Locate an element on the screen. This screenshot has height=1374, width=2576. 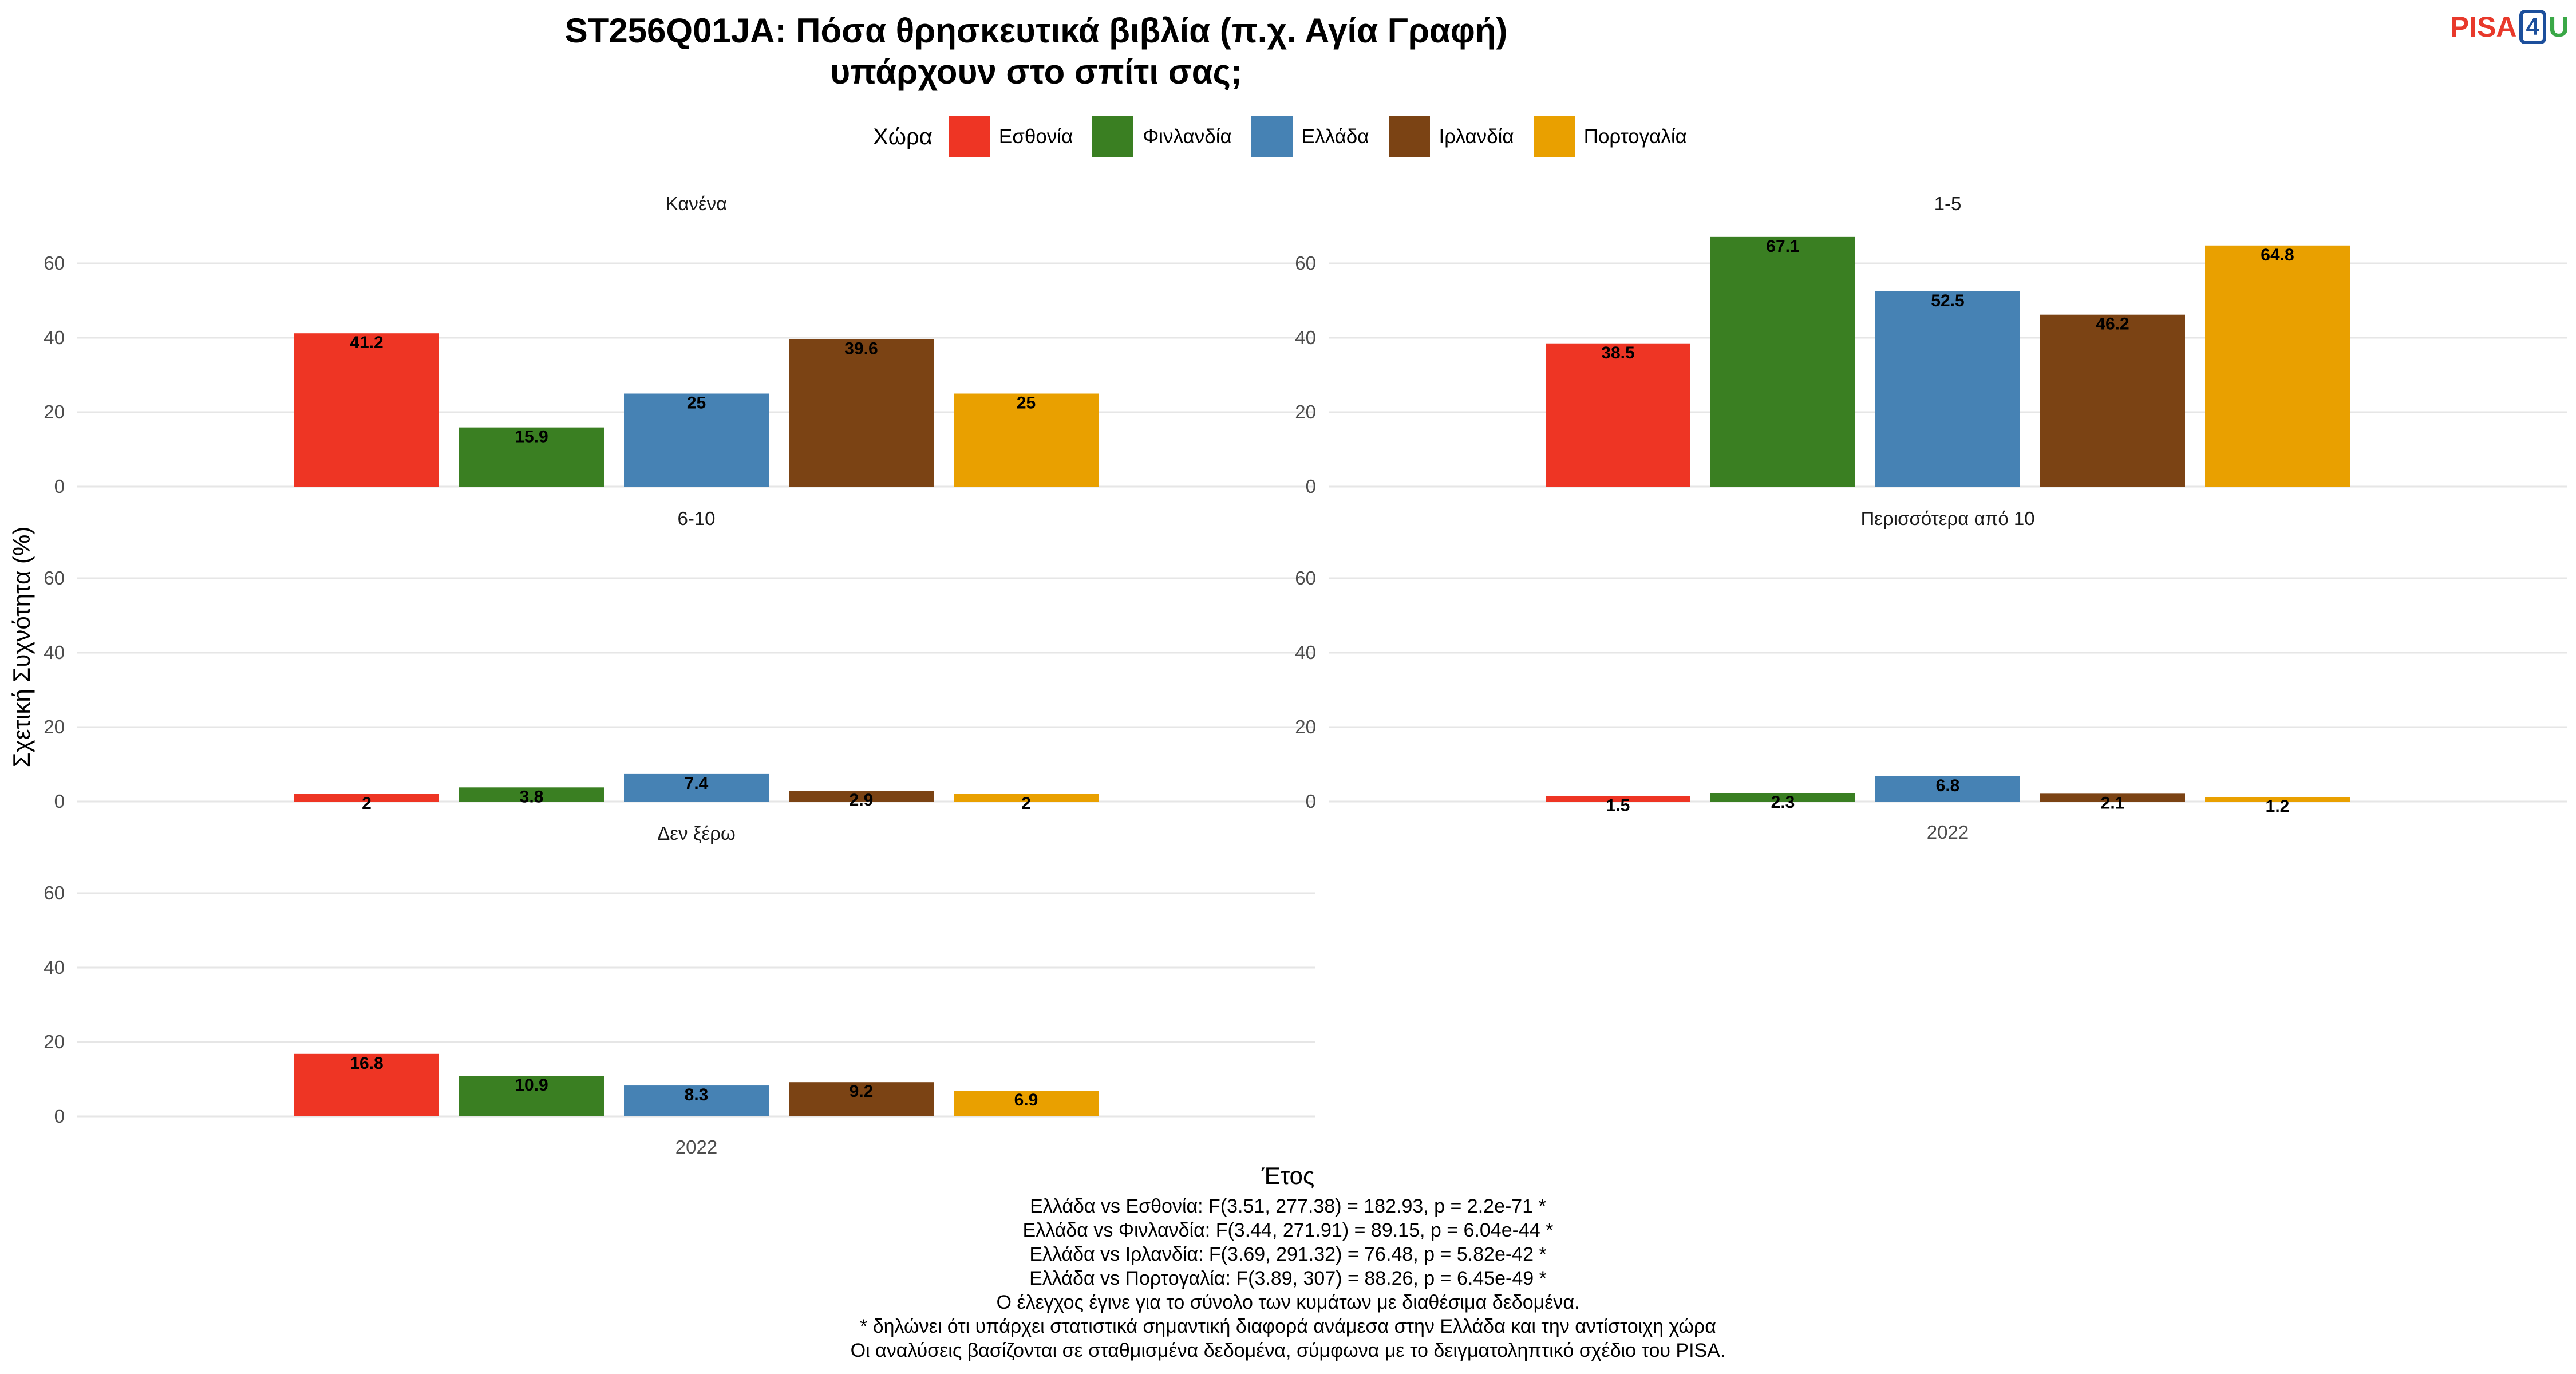
bar-value-label: 52.5 is located at coordinates (1947, 301).